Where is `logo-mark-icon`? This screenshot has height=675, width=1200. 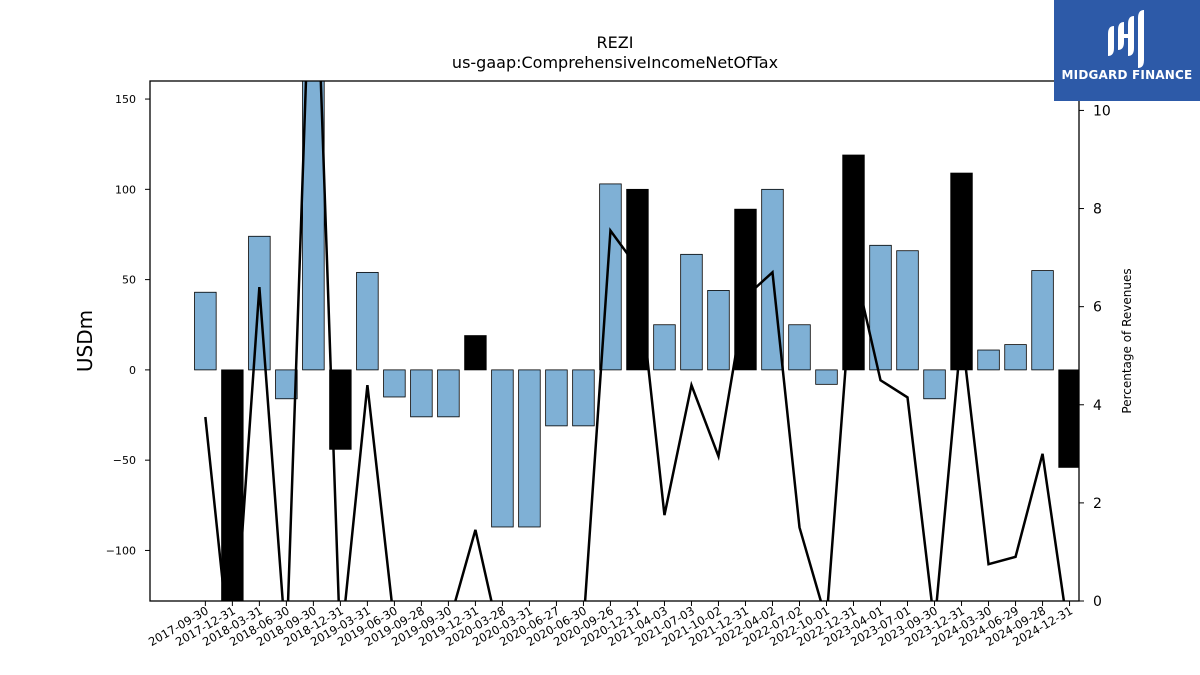
logo-mark-icon is located at coordinates (1126, 39).